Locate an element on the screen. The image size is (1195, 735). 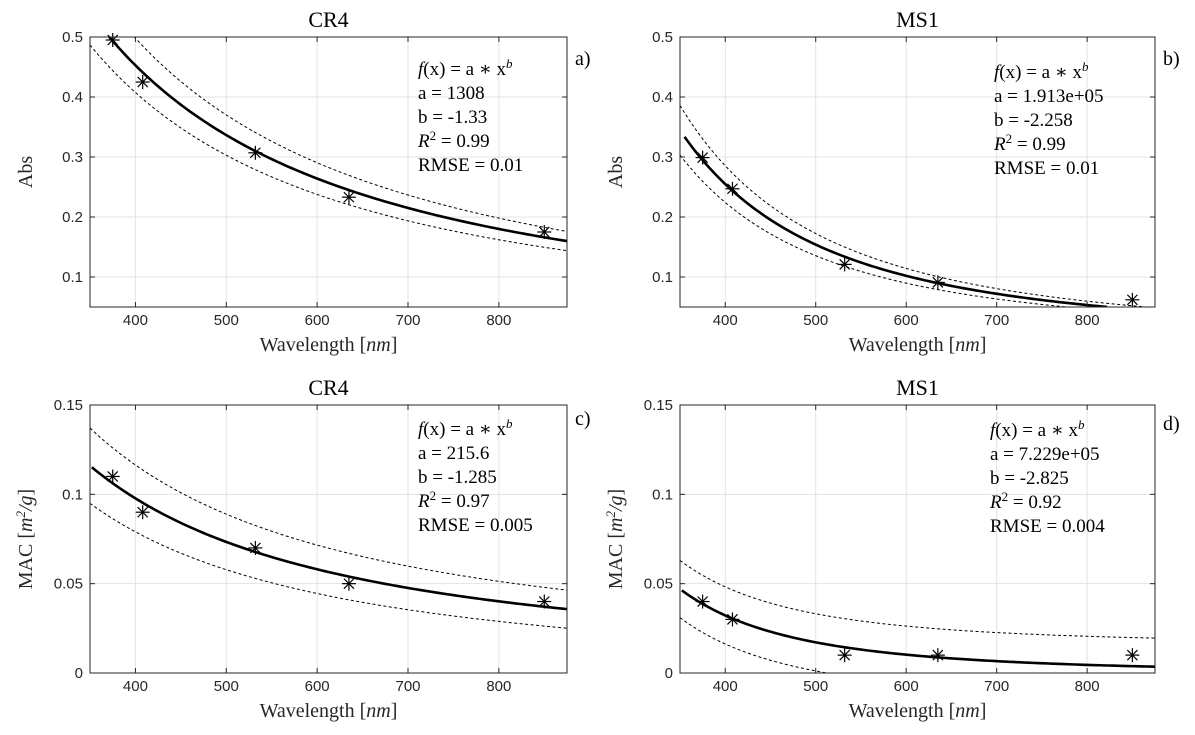
param-b-line: b = -1.285 is located at coordinates (457, 477).